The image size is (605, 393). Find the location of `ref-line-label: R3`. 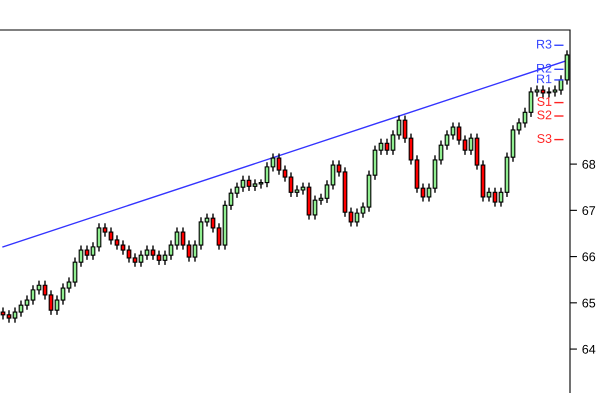

ref-line-label: R3 is located at coordinates (544, 44).